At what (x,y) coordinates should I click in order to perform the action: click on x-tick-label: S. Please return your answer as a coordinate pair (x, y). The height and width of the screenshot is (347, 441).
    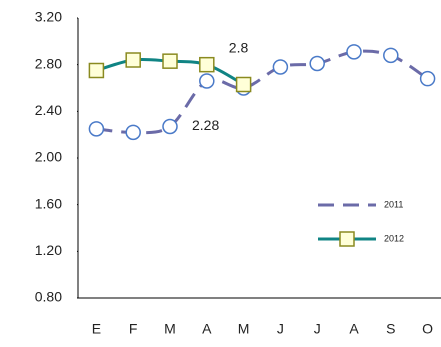
    Looking at the image, I should click on (390, 329).